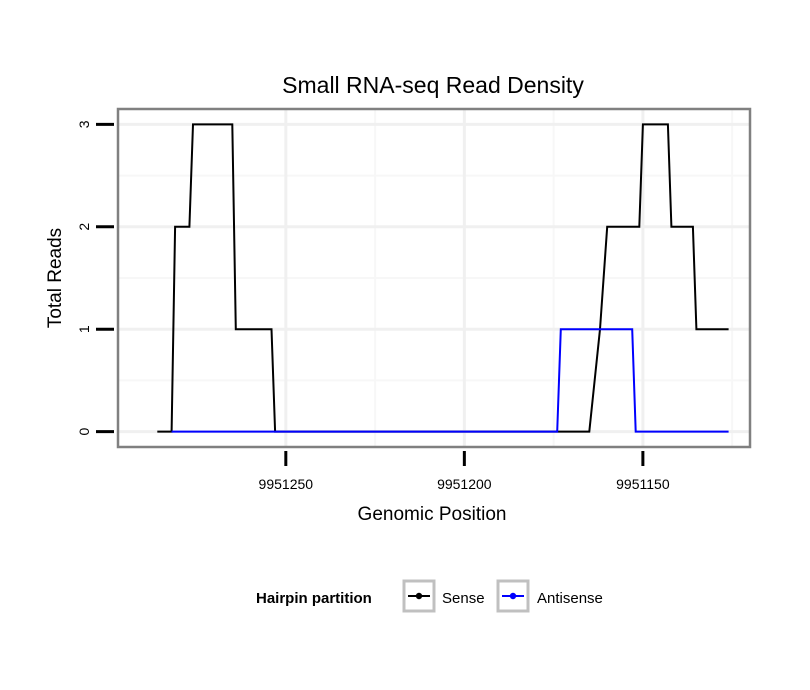 Image resolution: width=810 pixels, height=690 pixels. What do you see at coordinates (450, 380) in the screenshot?
I see `series-line-antisense` at bounding box center [450, 380].